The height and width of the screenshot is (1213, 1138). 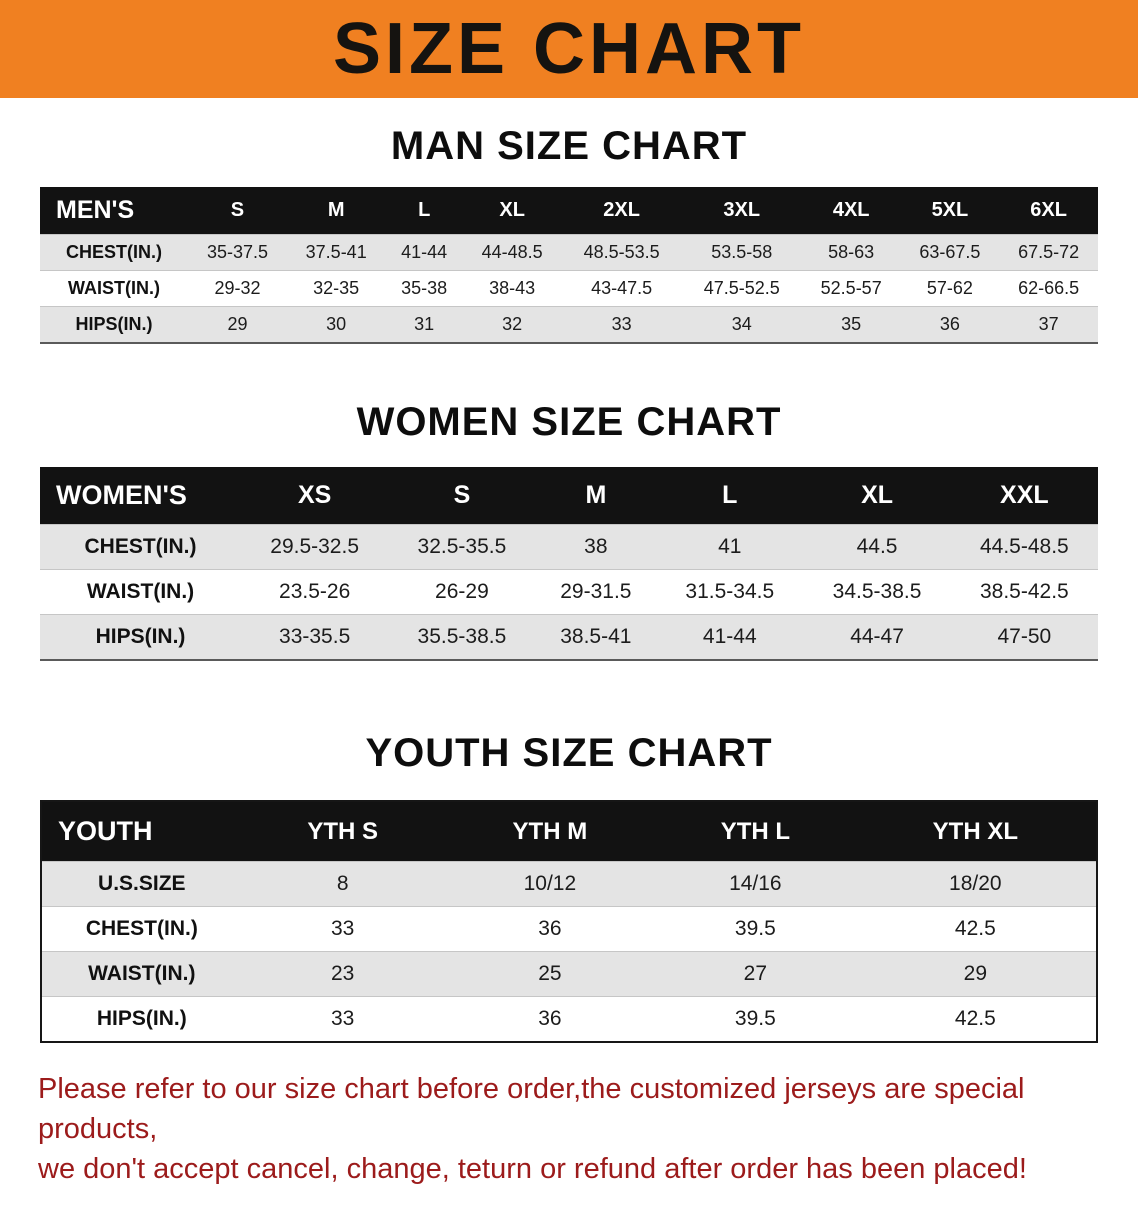 What do you see at coordinates (336, 252) in the screenshot?
I see `cell: 37.5-41` at bounding box center [336, 252].